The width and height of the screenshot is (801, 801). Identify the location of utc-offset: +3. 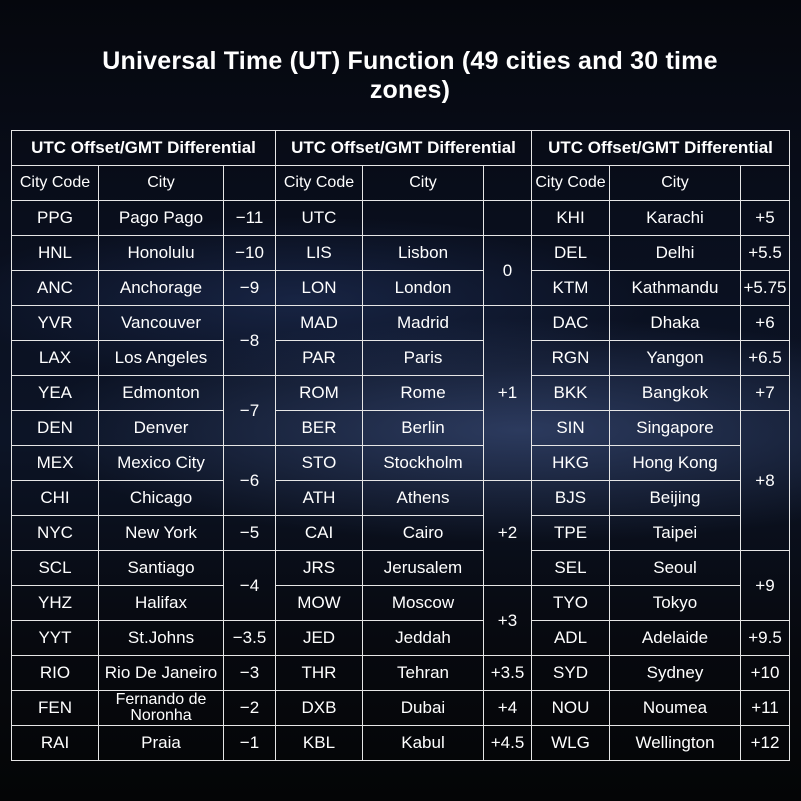
(507, 620).